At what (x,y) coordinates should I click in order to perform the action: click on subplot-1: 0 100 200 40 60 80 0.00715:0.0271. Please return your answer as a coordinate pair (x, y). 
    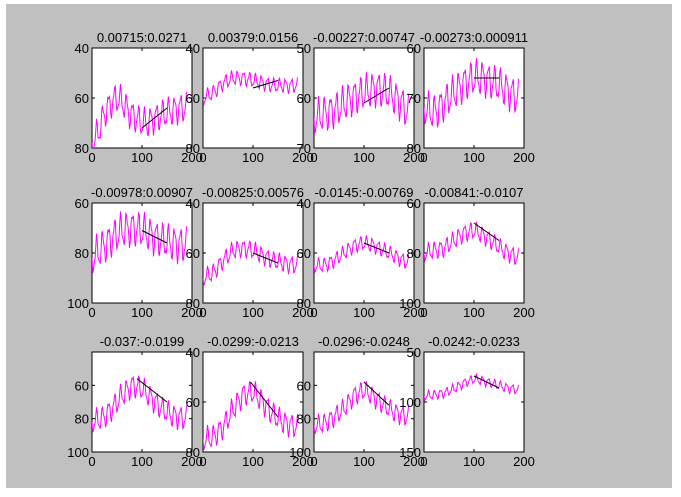
    Looking at the image, I should click on (139, 97).